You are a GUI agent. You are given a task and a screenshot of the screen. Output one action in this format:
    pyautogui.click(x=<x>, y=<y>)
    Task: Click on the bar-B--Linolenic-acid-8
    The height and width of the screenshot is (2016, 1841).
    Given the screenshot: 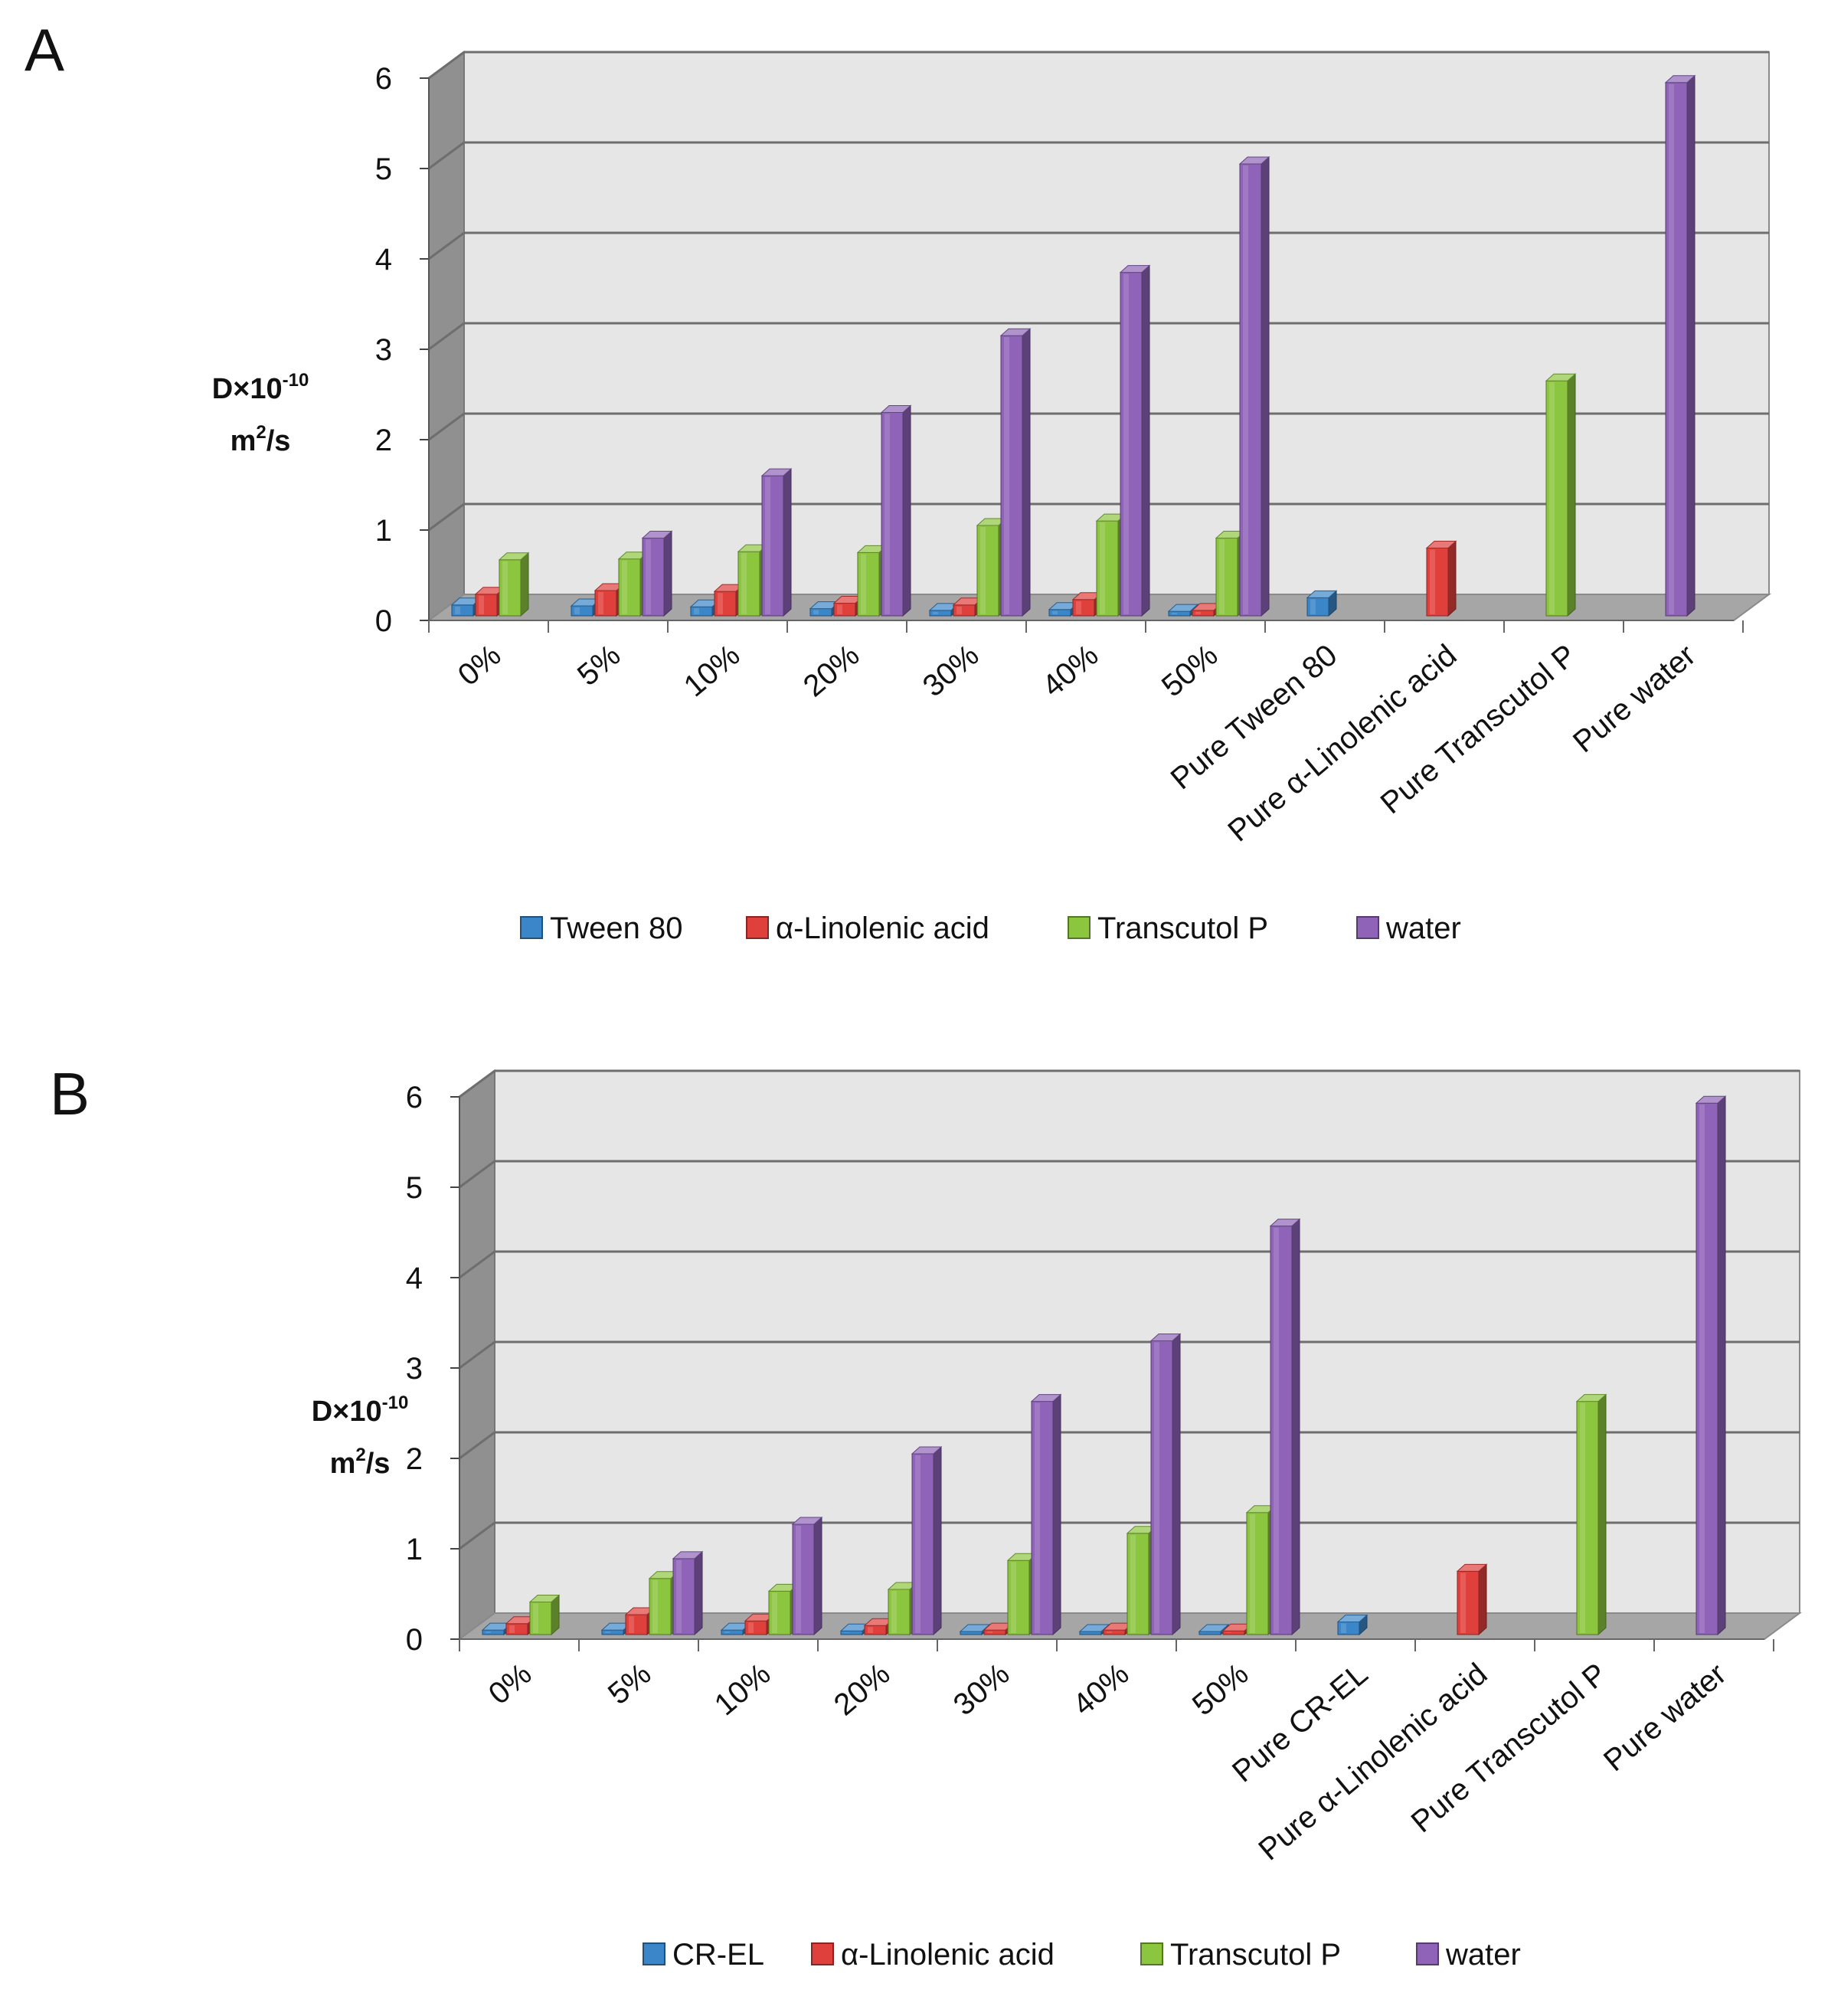 What is the action you would take?
    pyautogui.click(x=1472, y=1600)
    